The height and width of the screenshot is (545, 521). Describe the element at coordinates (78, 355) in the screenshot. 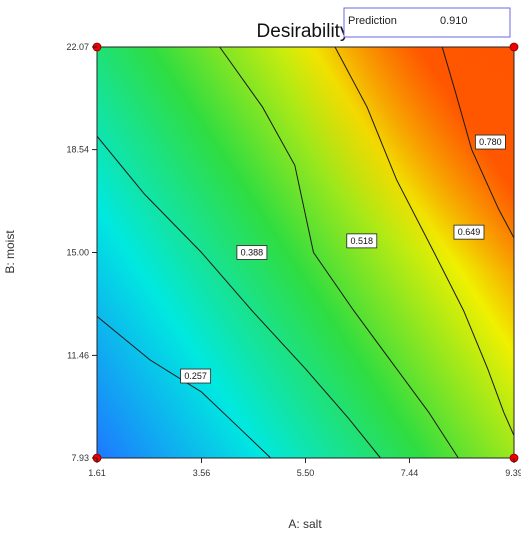

I see `y-tick-label: 11.46` at that location.